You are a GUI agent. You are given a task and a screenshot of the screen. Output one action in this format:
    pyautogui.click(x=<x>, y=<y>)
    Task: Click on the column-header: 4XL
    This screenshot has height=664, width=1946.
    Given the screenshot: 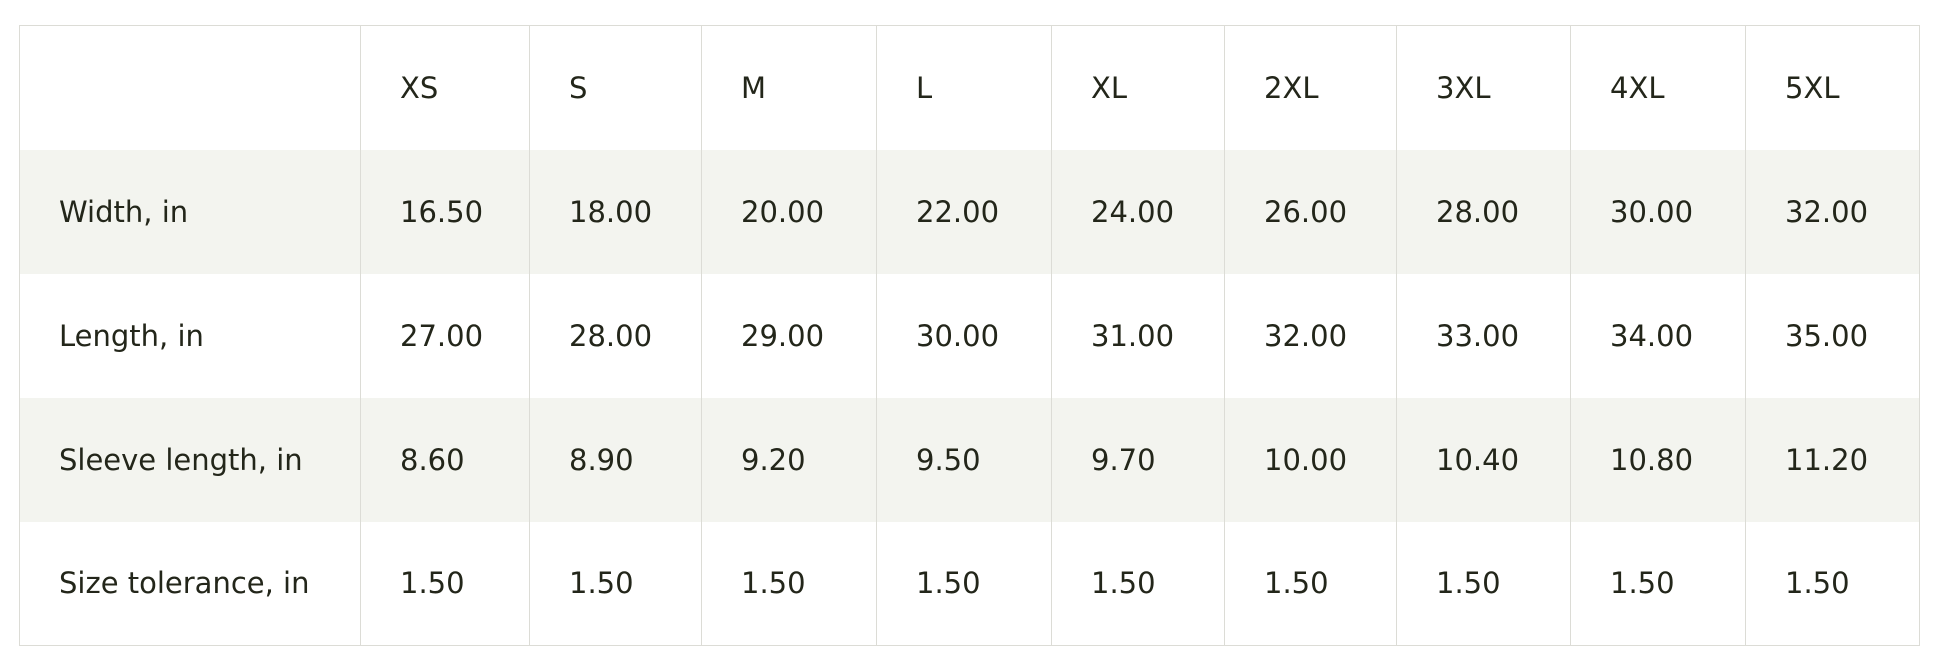 What is the action you would take?
    pyautogui.click(x=1658, y=87)
    